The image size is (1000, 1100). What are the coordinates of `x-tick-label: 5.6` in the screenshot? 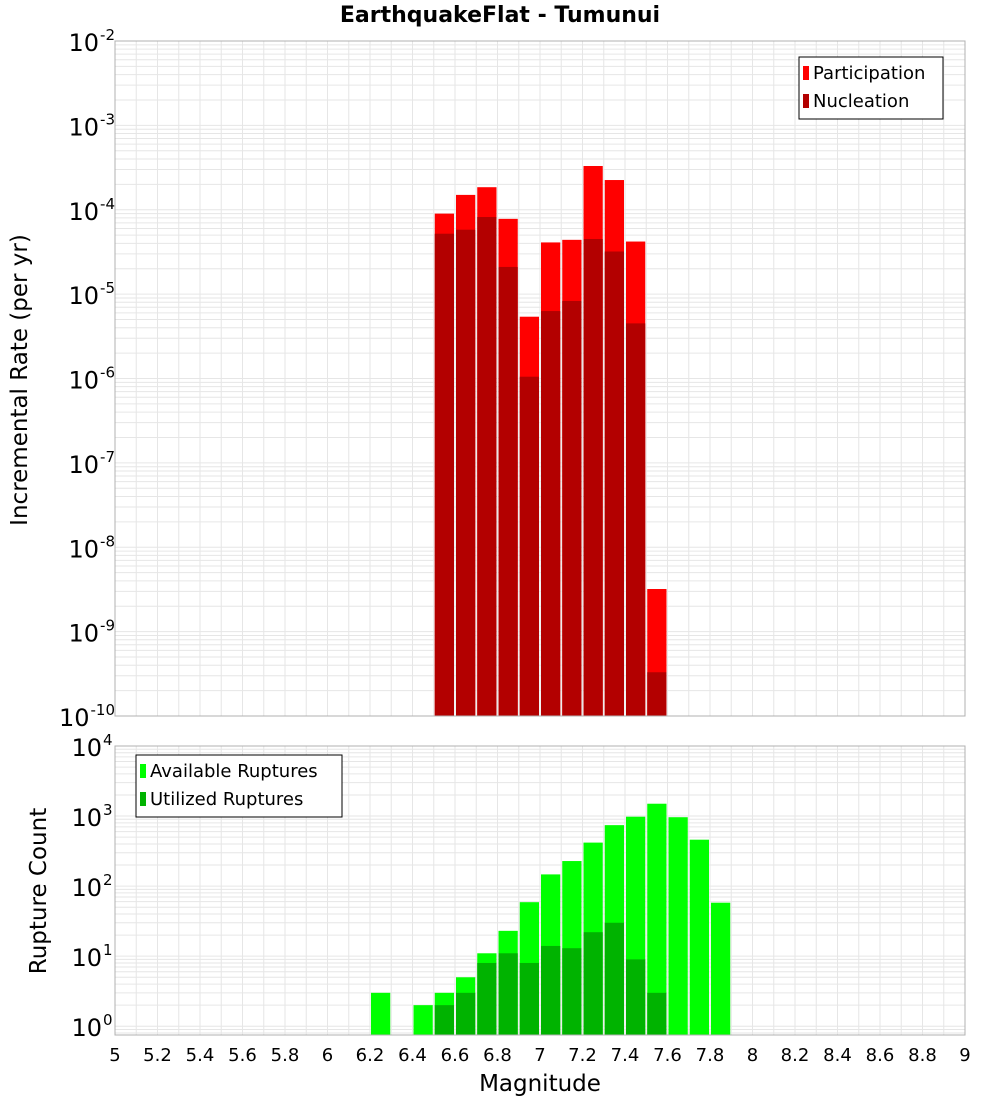 It's located at (242, 1055).